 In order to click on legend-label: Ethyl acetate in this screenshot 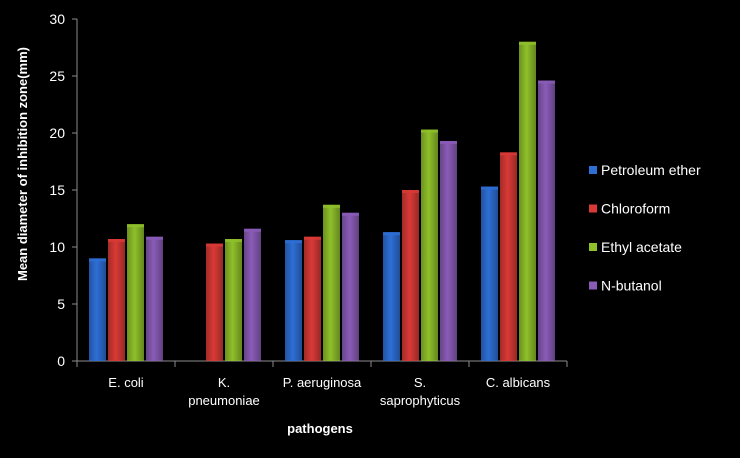, I will do `click(641, 247)`.